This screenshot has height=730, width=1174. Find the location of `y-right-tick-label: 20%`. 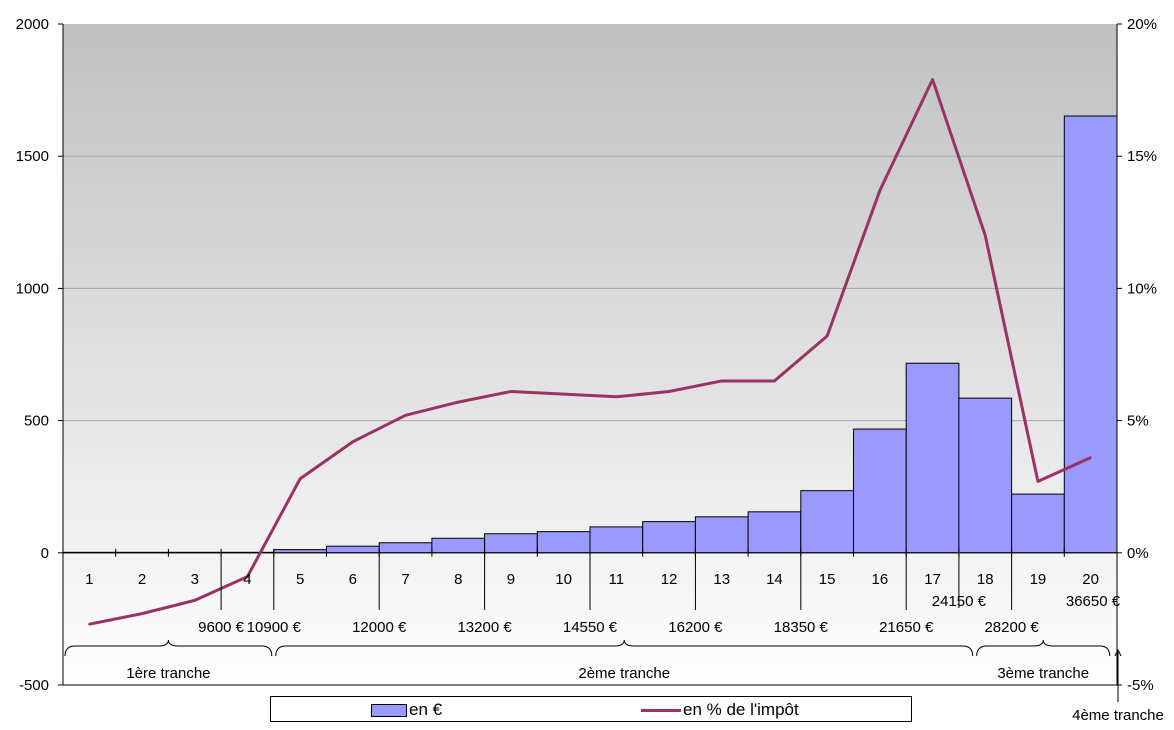

y-right-tick-label: 20% is located at coordinates (1142, 24).